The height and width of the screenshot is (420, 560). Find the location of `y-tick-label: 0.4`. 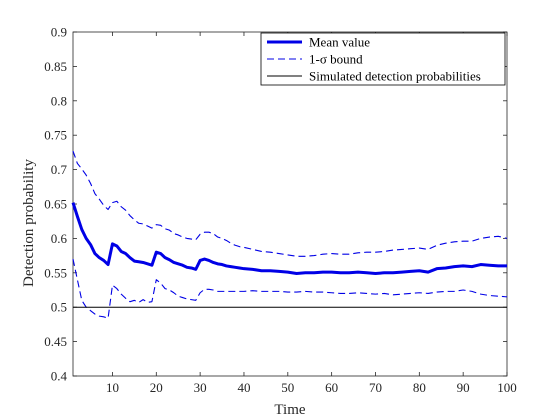

y-tick-label: 0.4 is located at coordinates (59, 376).